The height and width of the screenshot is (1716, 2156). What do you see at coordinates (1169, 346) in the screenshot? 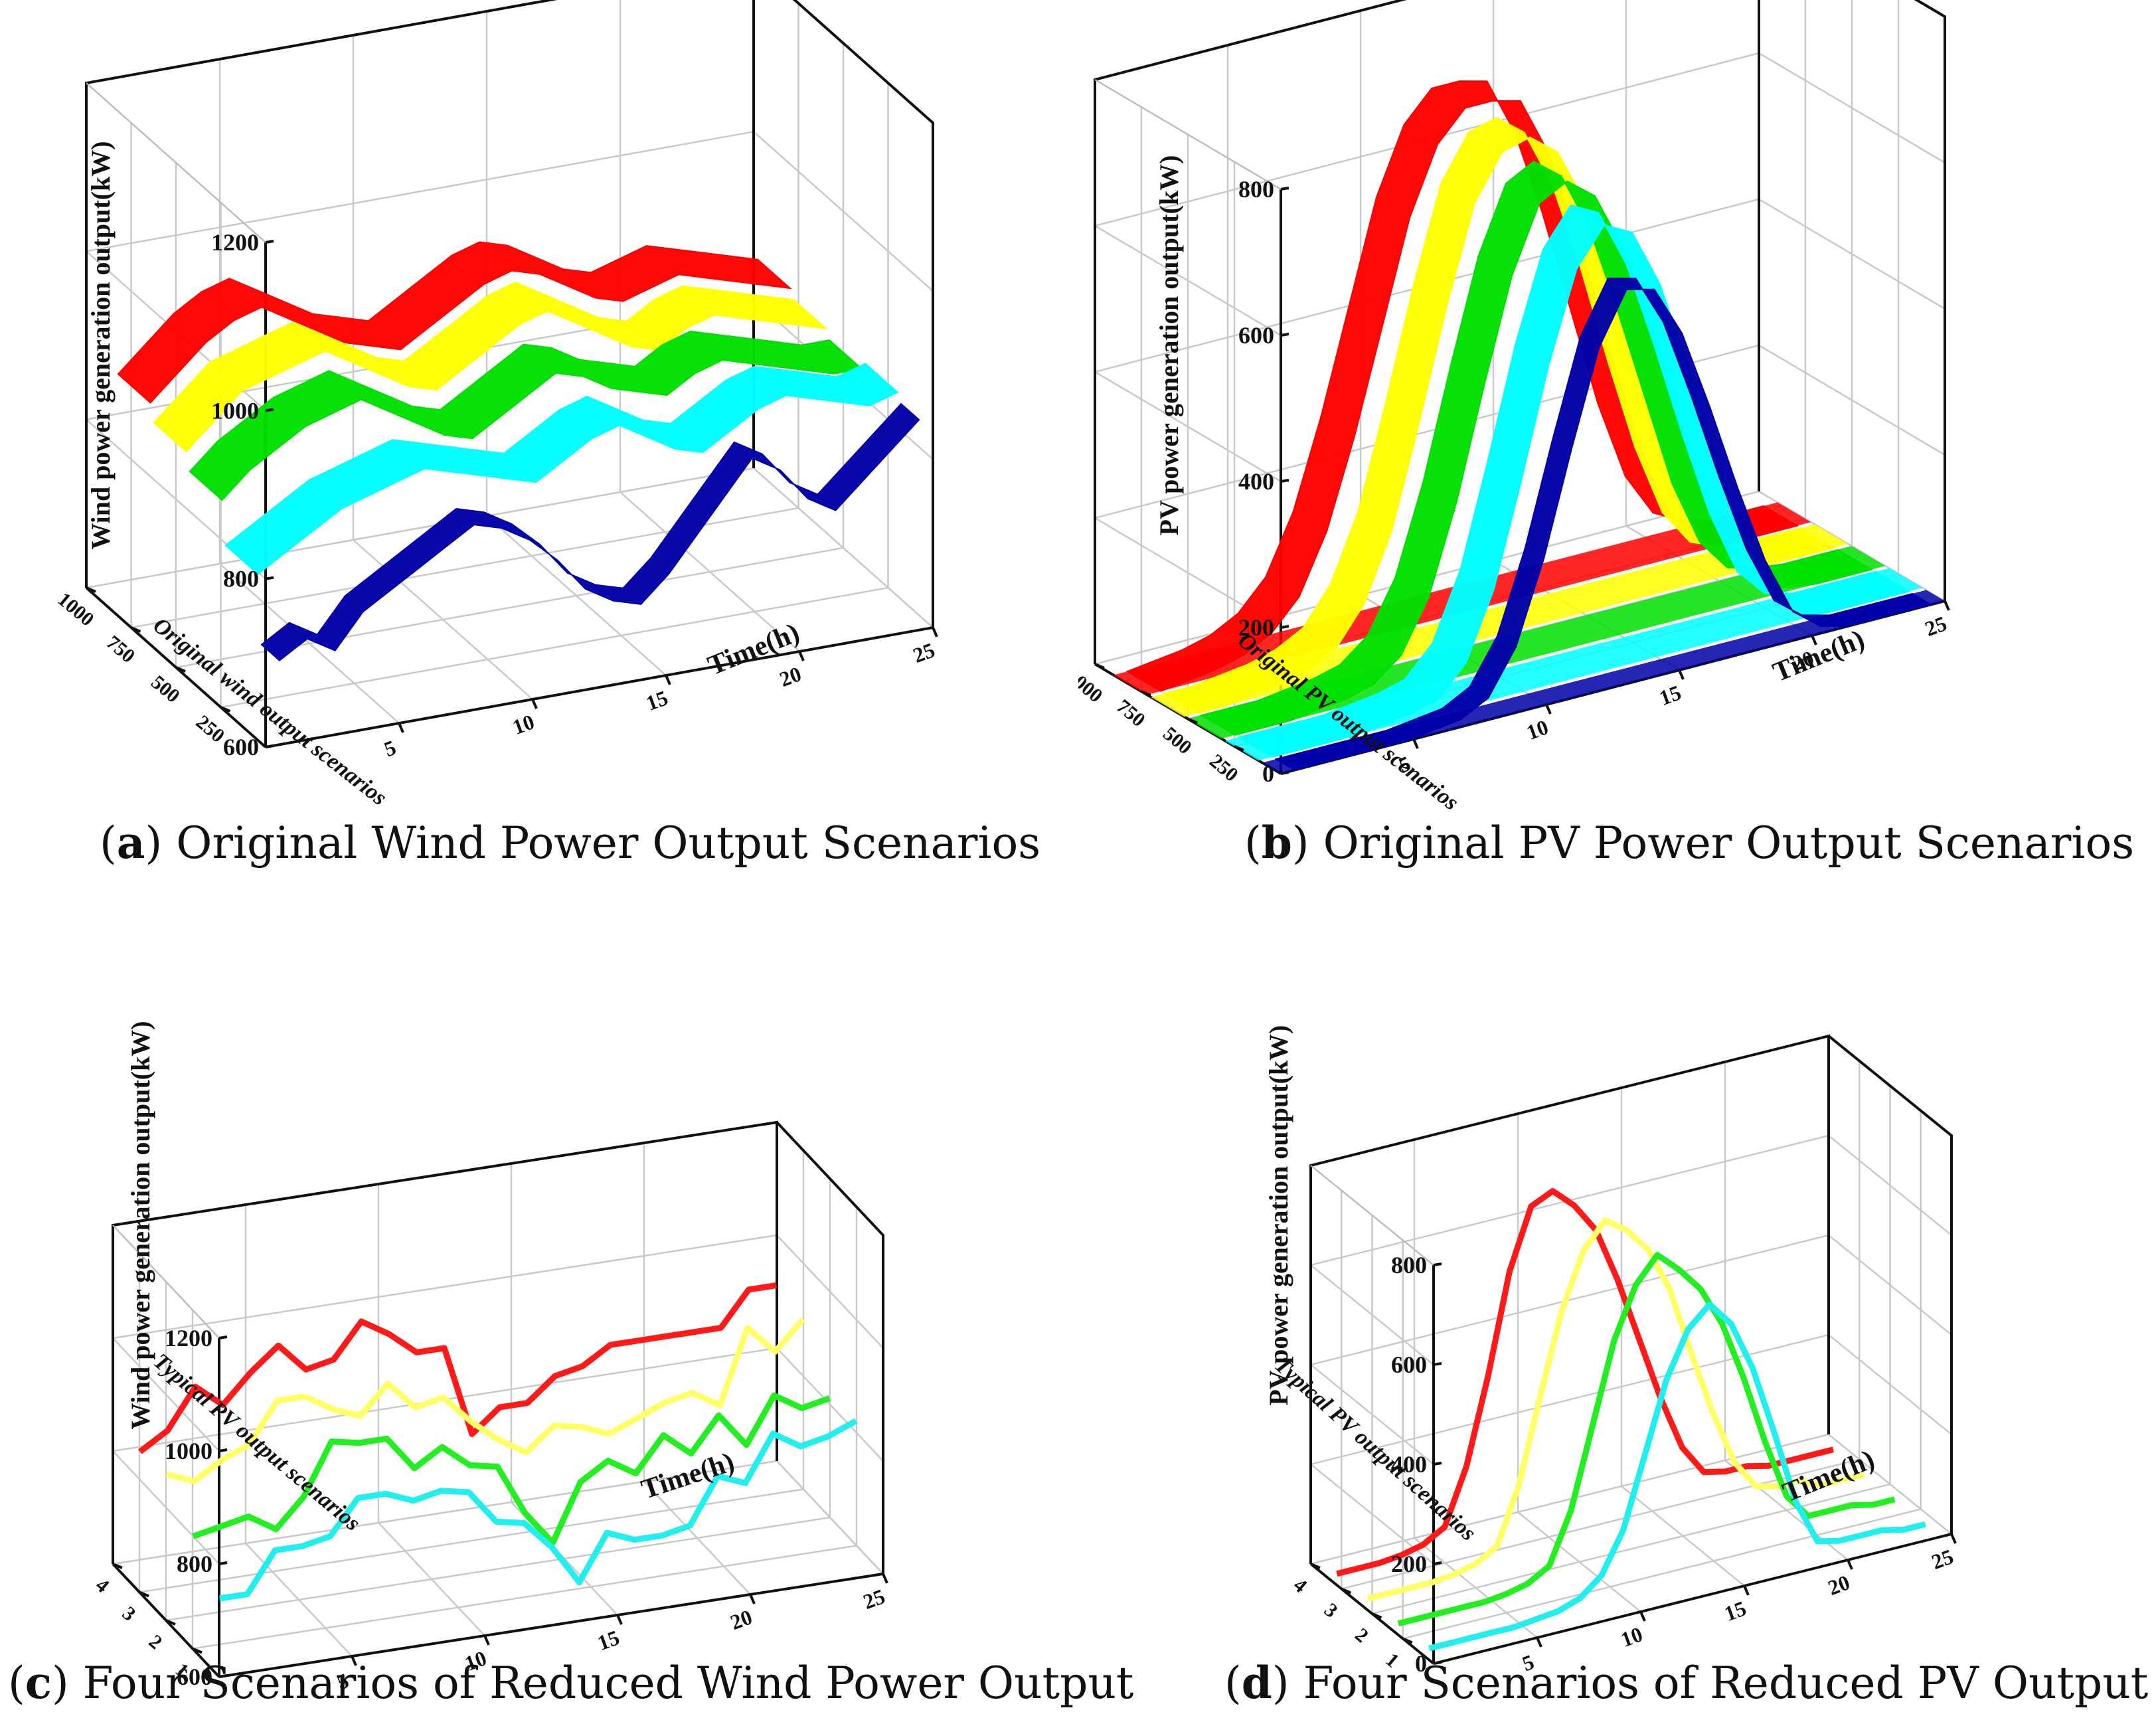
I see `z-axis-label: PV power generation output(kW)` at bounding box center [1169, 346].